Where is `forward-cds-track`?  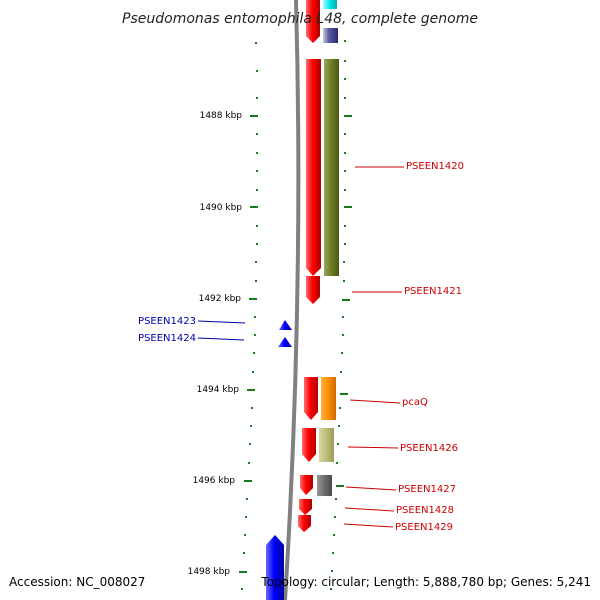 forward-cds-track is located at coordinates (309, 266).